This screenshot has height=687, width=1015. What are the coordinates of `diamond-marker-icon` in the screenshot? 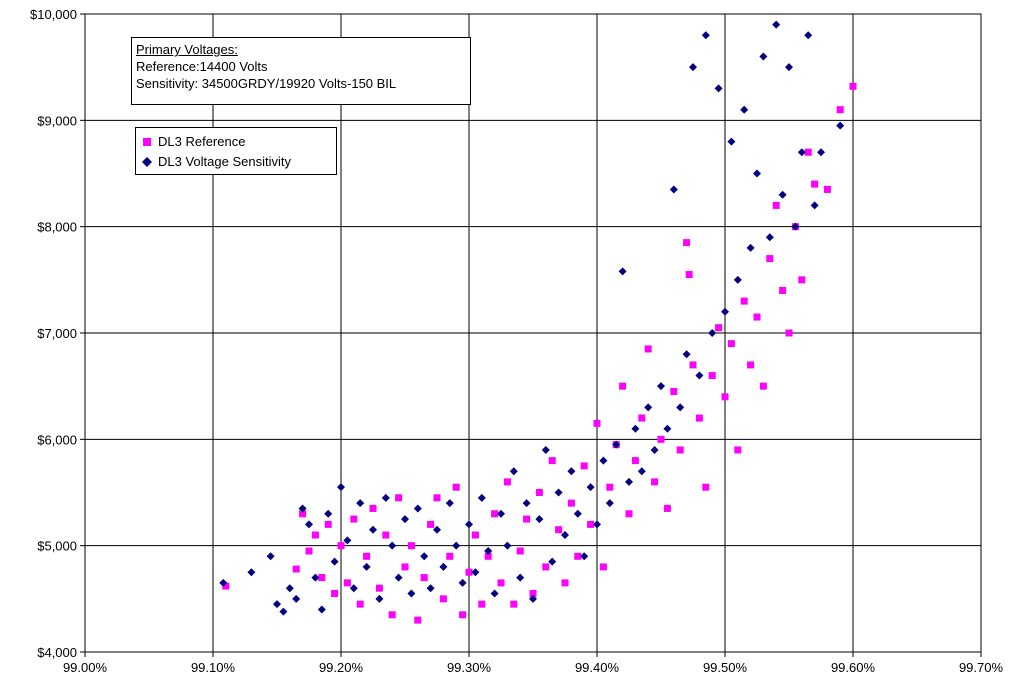 It's located at (147, 162).